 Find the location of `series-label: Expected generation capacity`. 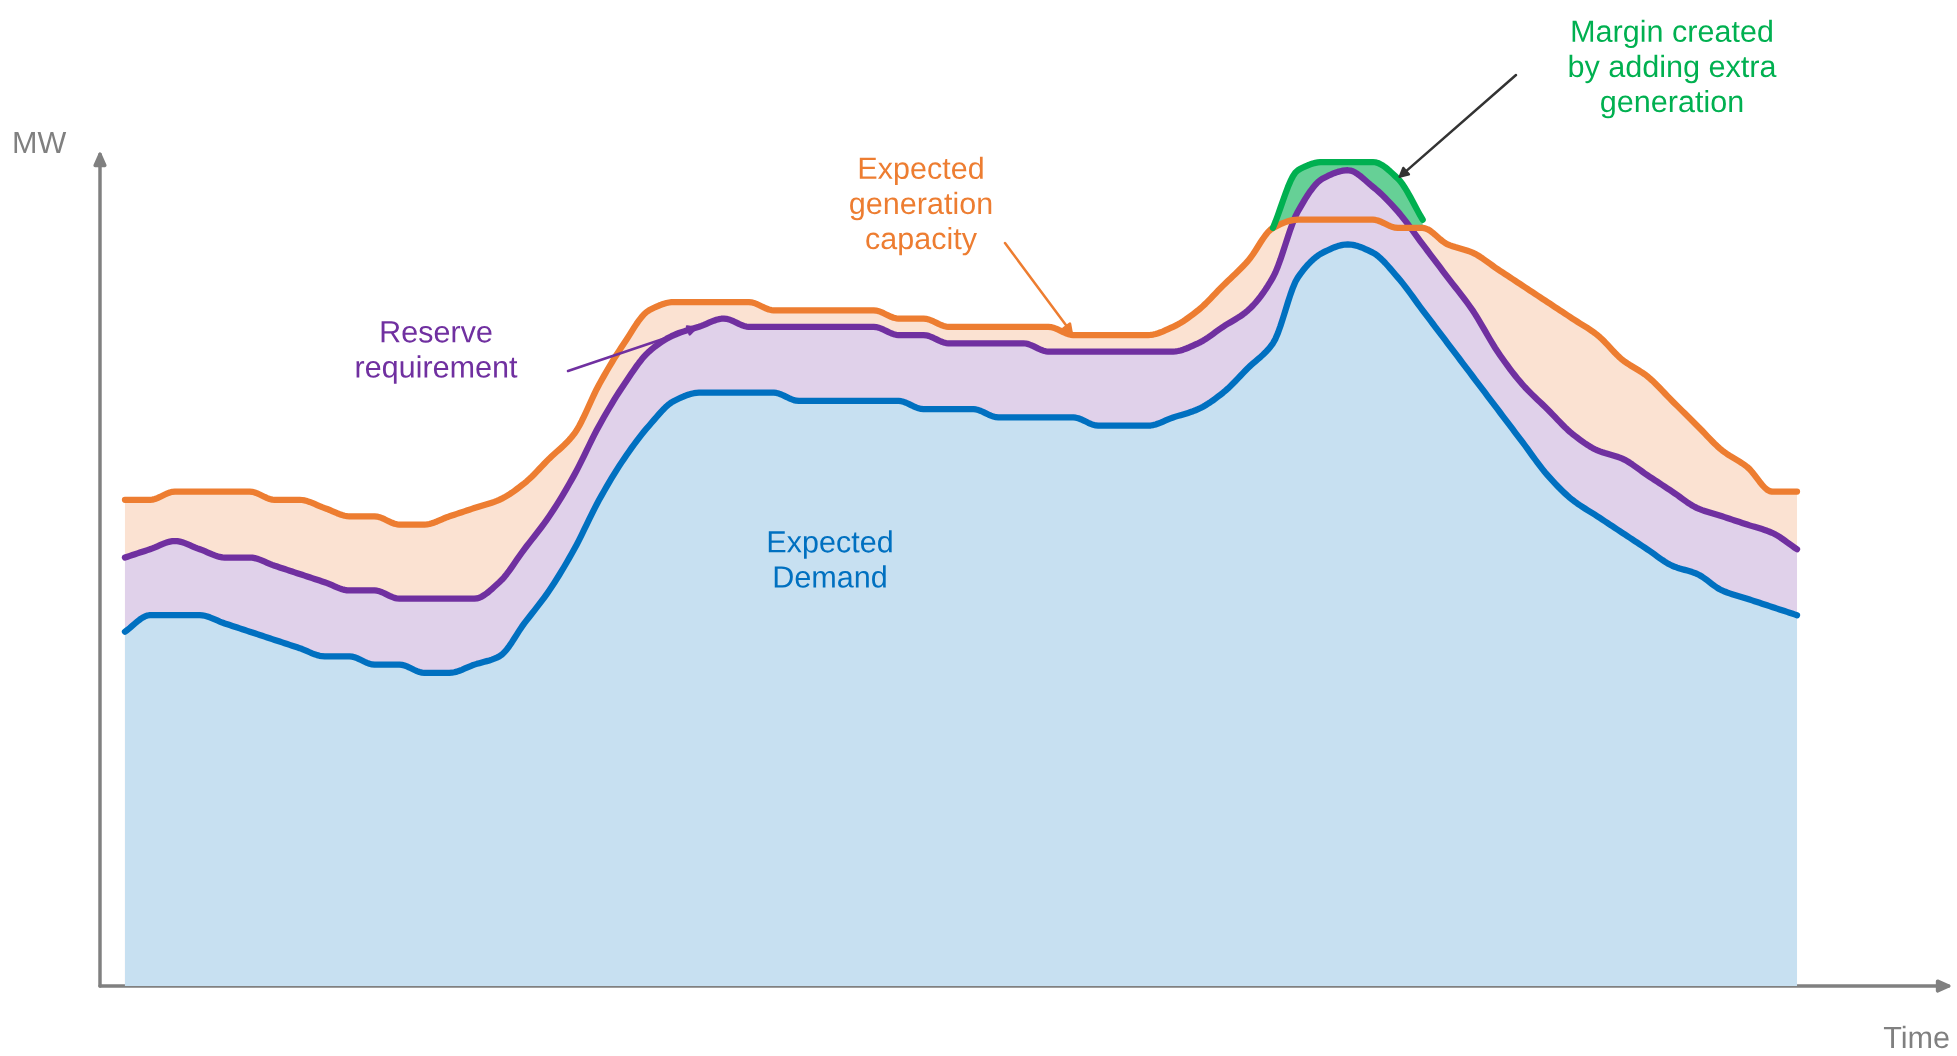

series-label: Expected generation capacity is located at coordinates (921, 206).